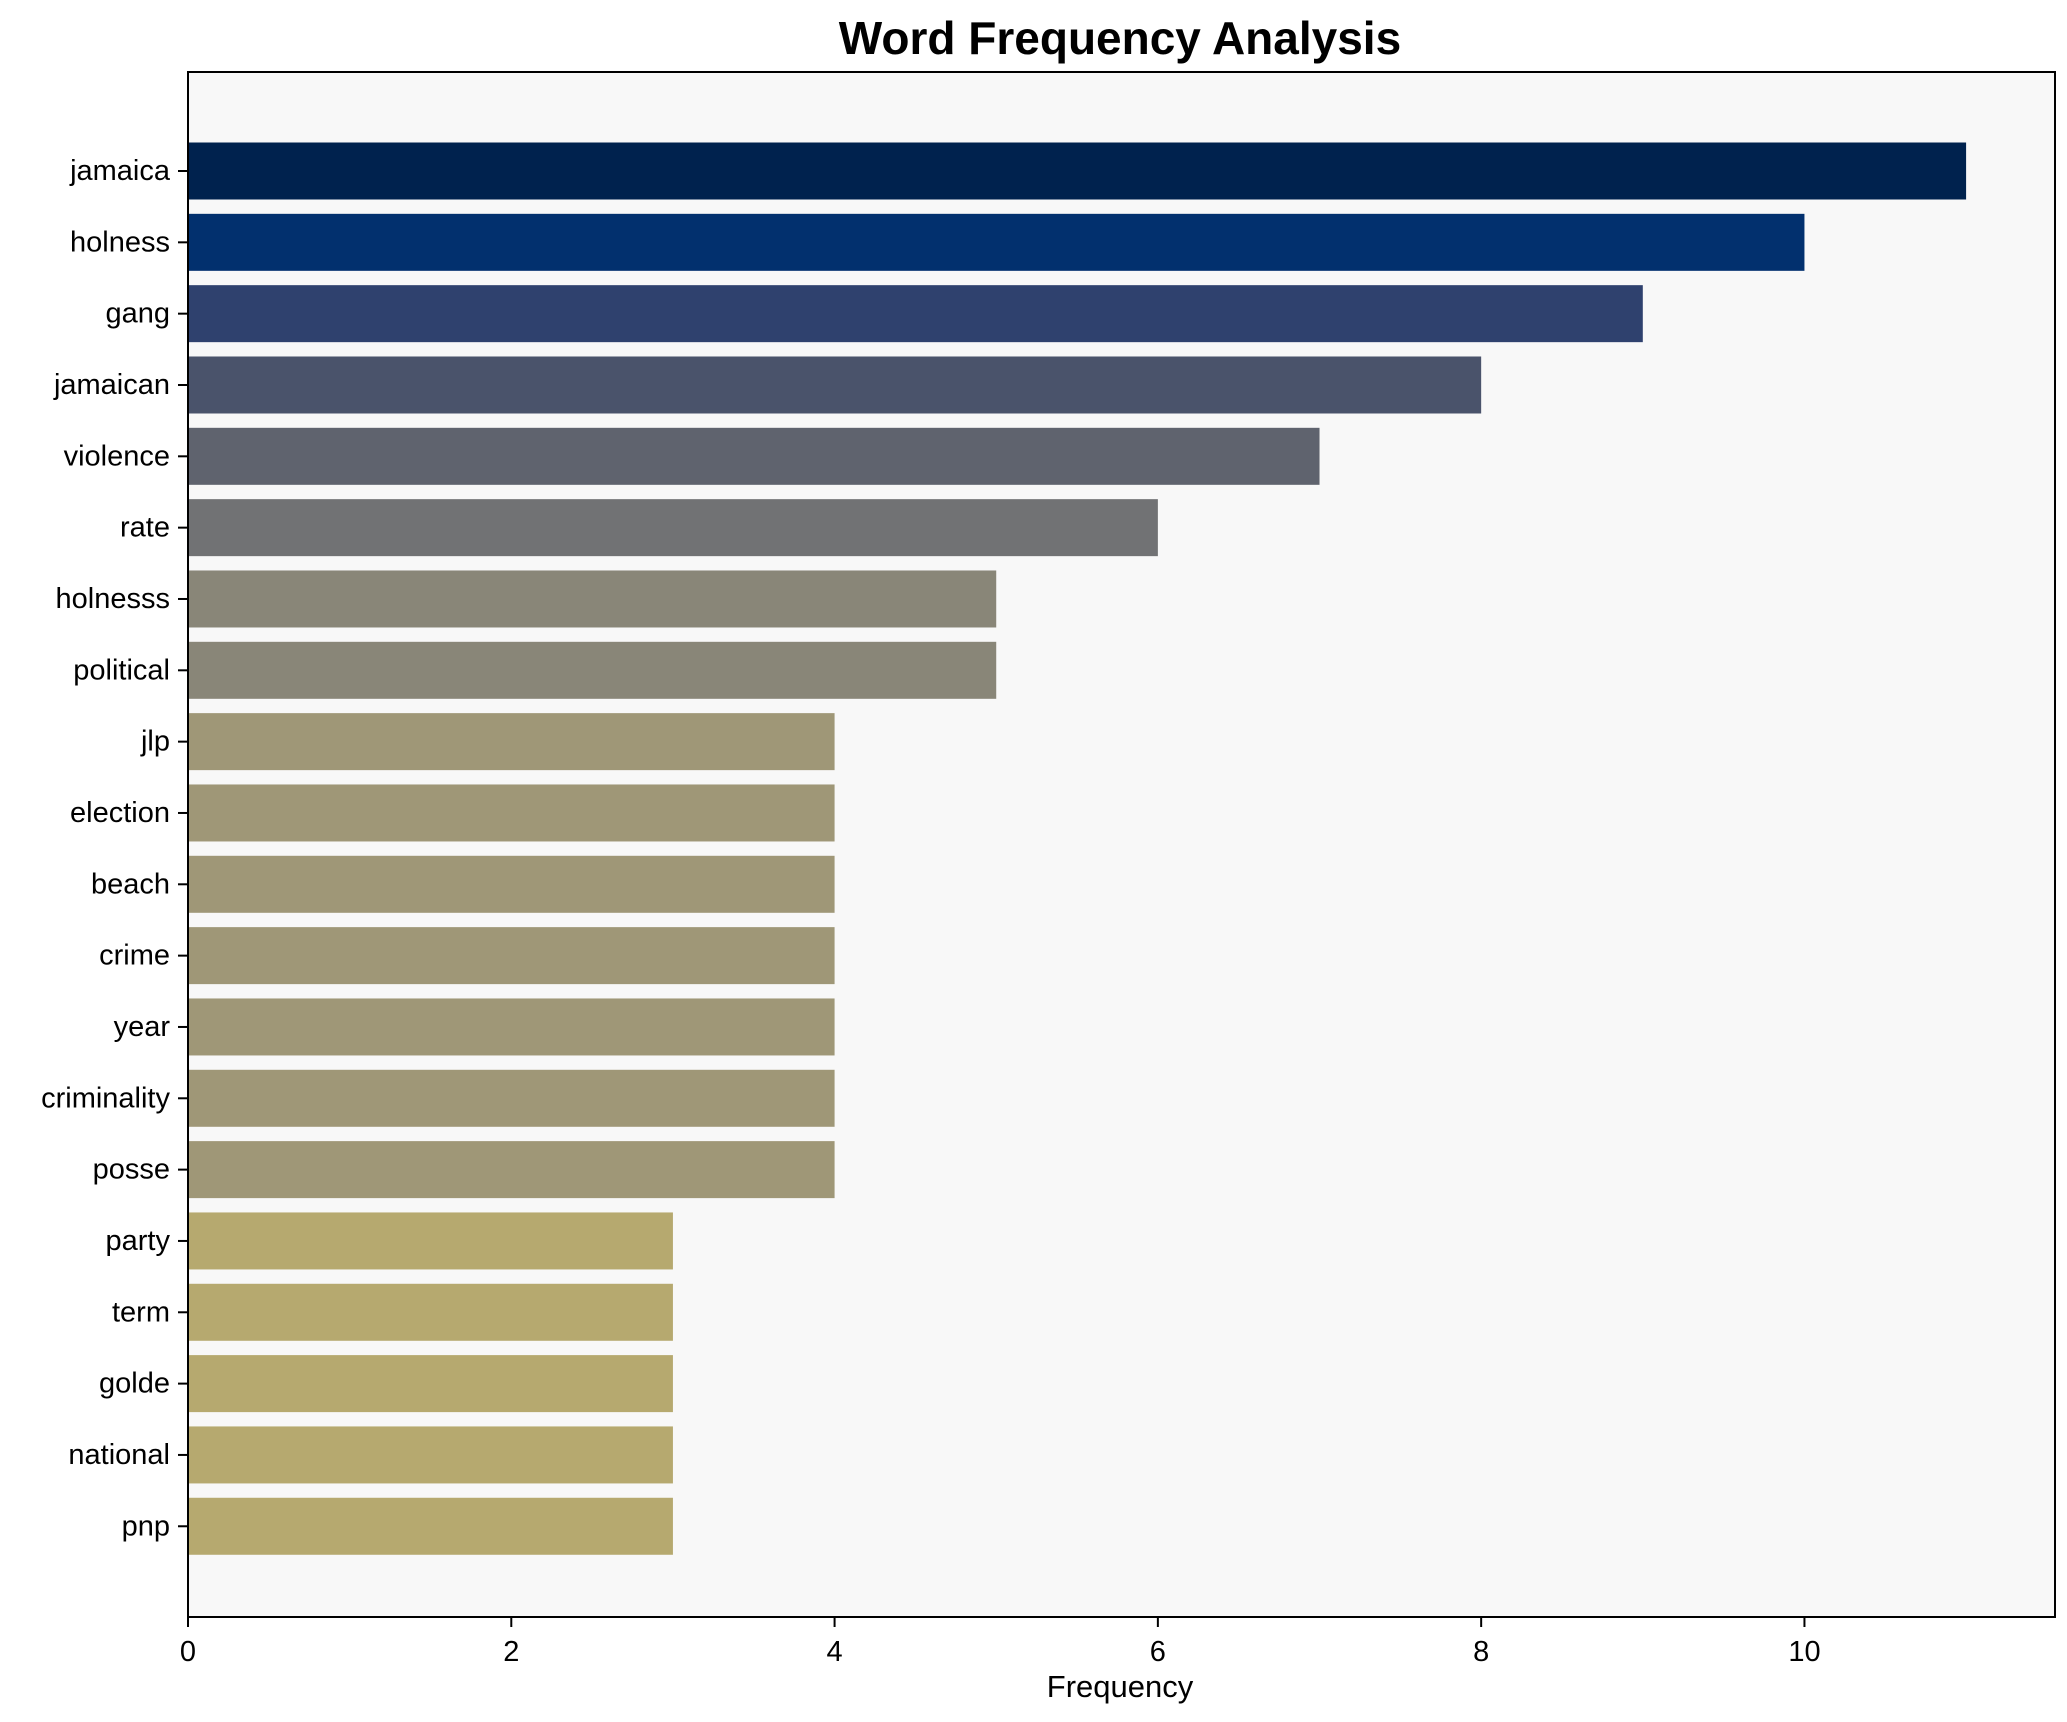 The width and height of the screenshot is (2067, 1722). What do you see at coordinates (134, 1384) in the screenshot?
I see `y-tick-label-golde: golde` at bounding box center [134, 1384].